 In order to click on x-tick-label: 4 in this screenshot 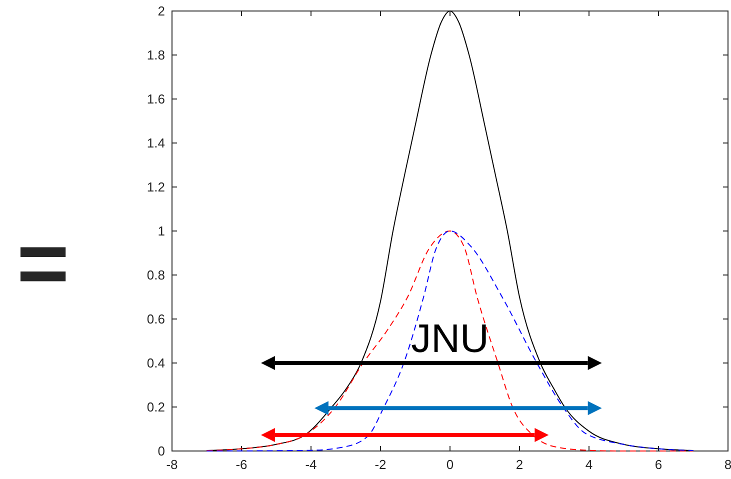, I will do `click(589, 464)`.